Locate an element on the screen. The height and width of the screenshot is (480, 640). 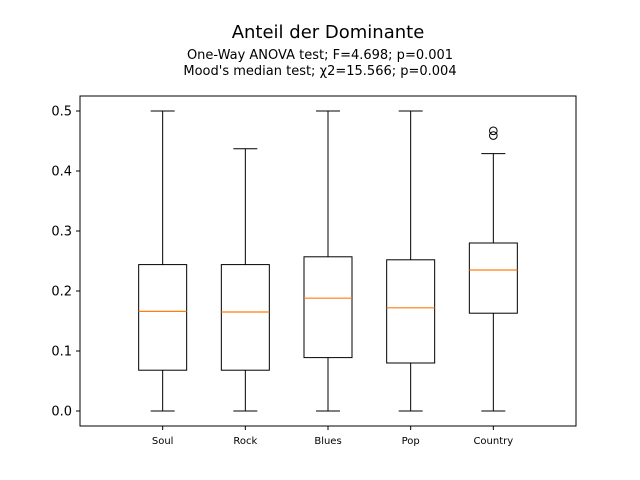
chart-subtitle-line-2: Mood's median test; χ2=15.566; p=0.004 is located at coordinates (319, 71).